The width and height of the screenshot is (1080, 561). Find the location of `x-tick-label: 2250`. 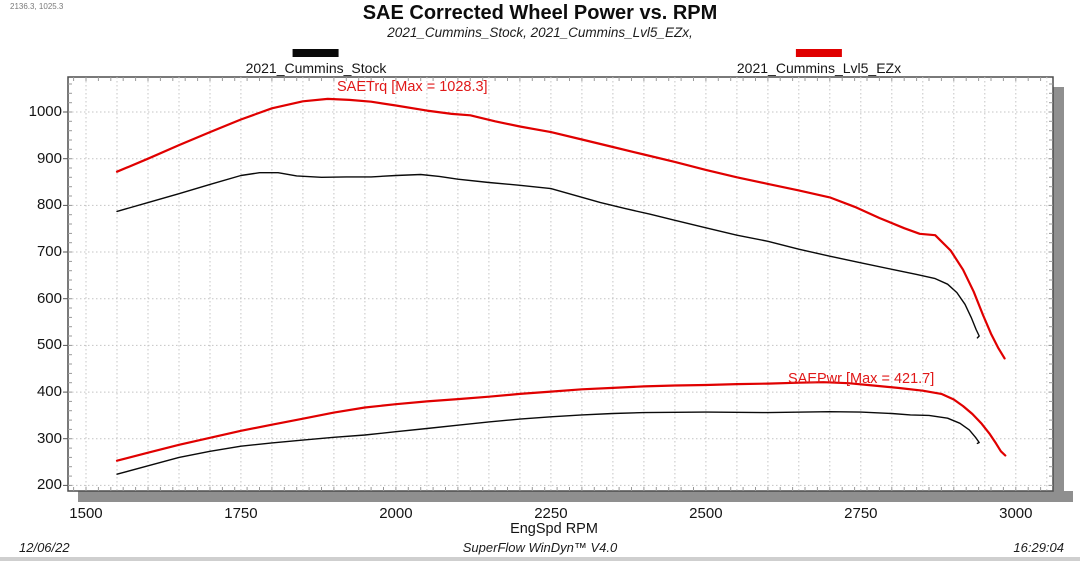

x-tick-label: 2250 is located at coordinates (551, 513).